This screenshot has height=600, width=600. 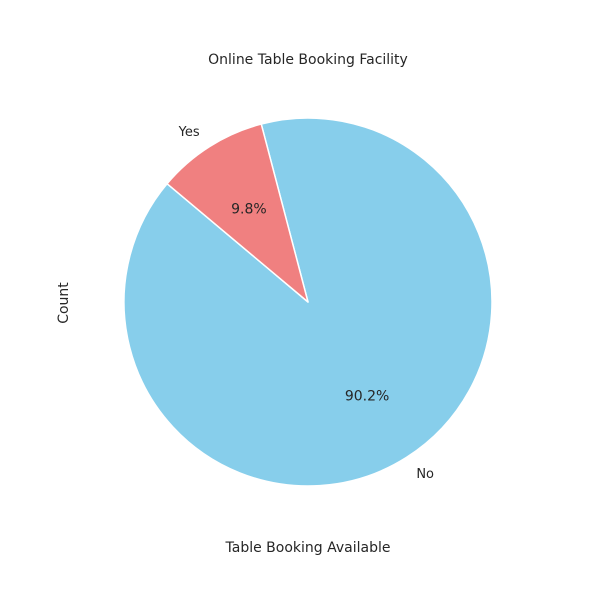 I want to click on chart-title: Online Table Booking Facility, so click(x=308, y=60).